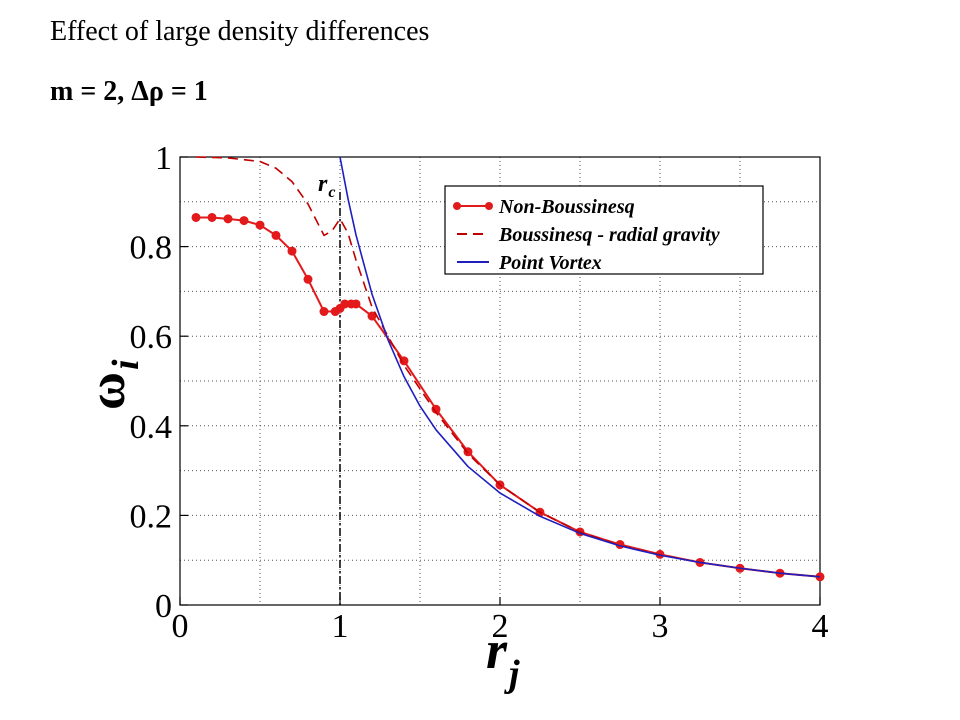 Image resolution: width=960 pixels, height=720 pixels. What do you see at coordinates (609, 235) in the screenshot?
I see `legend-label-1: Boussinesq - radial gravity` at bounding box center [609, 235].